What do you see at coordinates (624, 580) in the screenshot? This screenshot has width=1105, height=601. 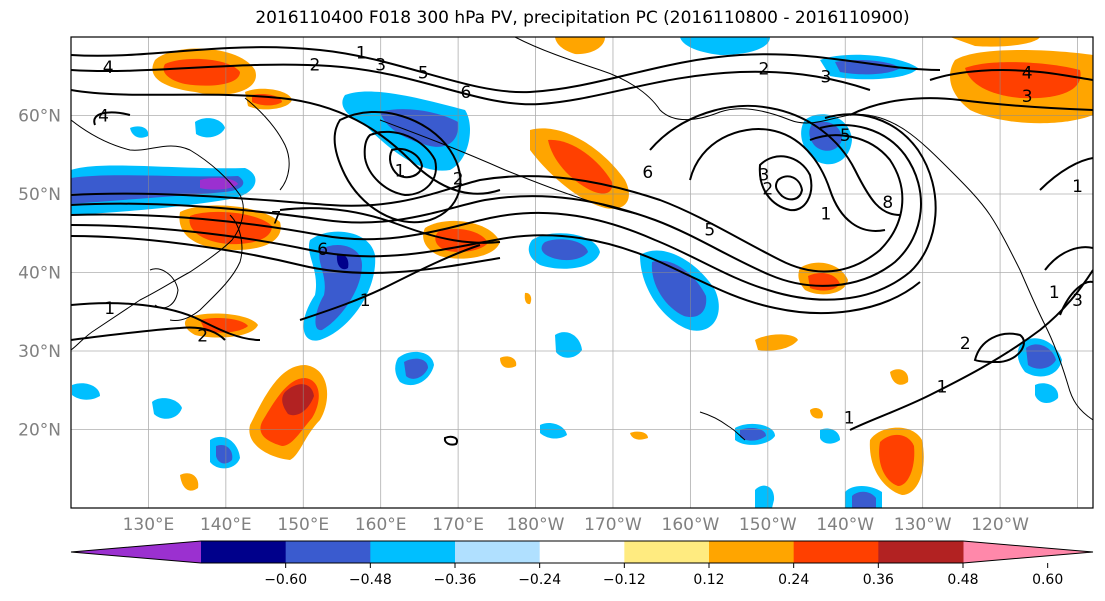 I see `colorbar-tick-label: −0.12` at bounding box center [624, 580].